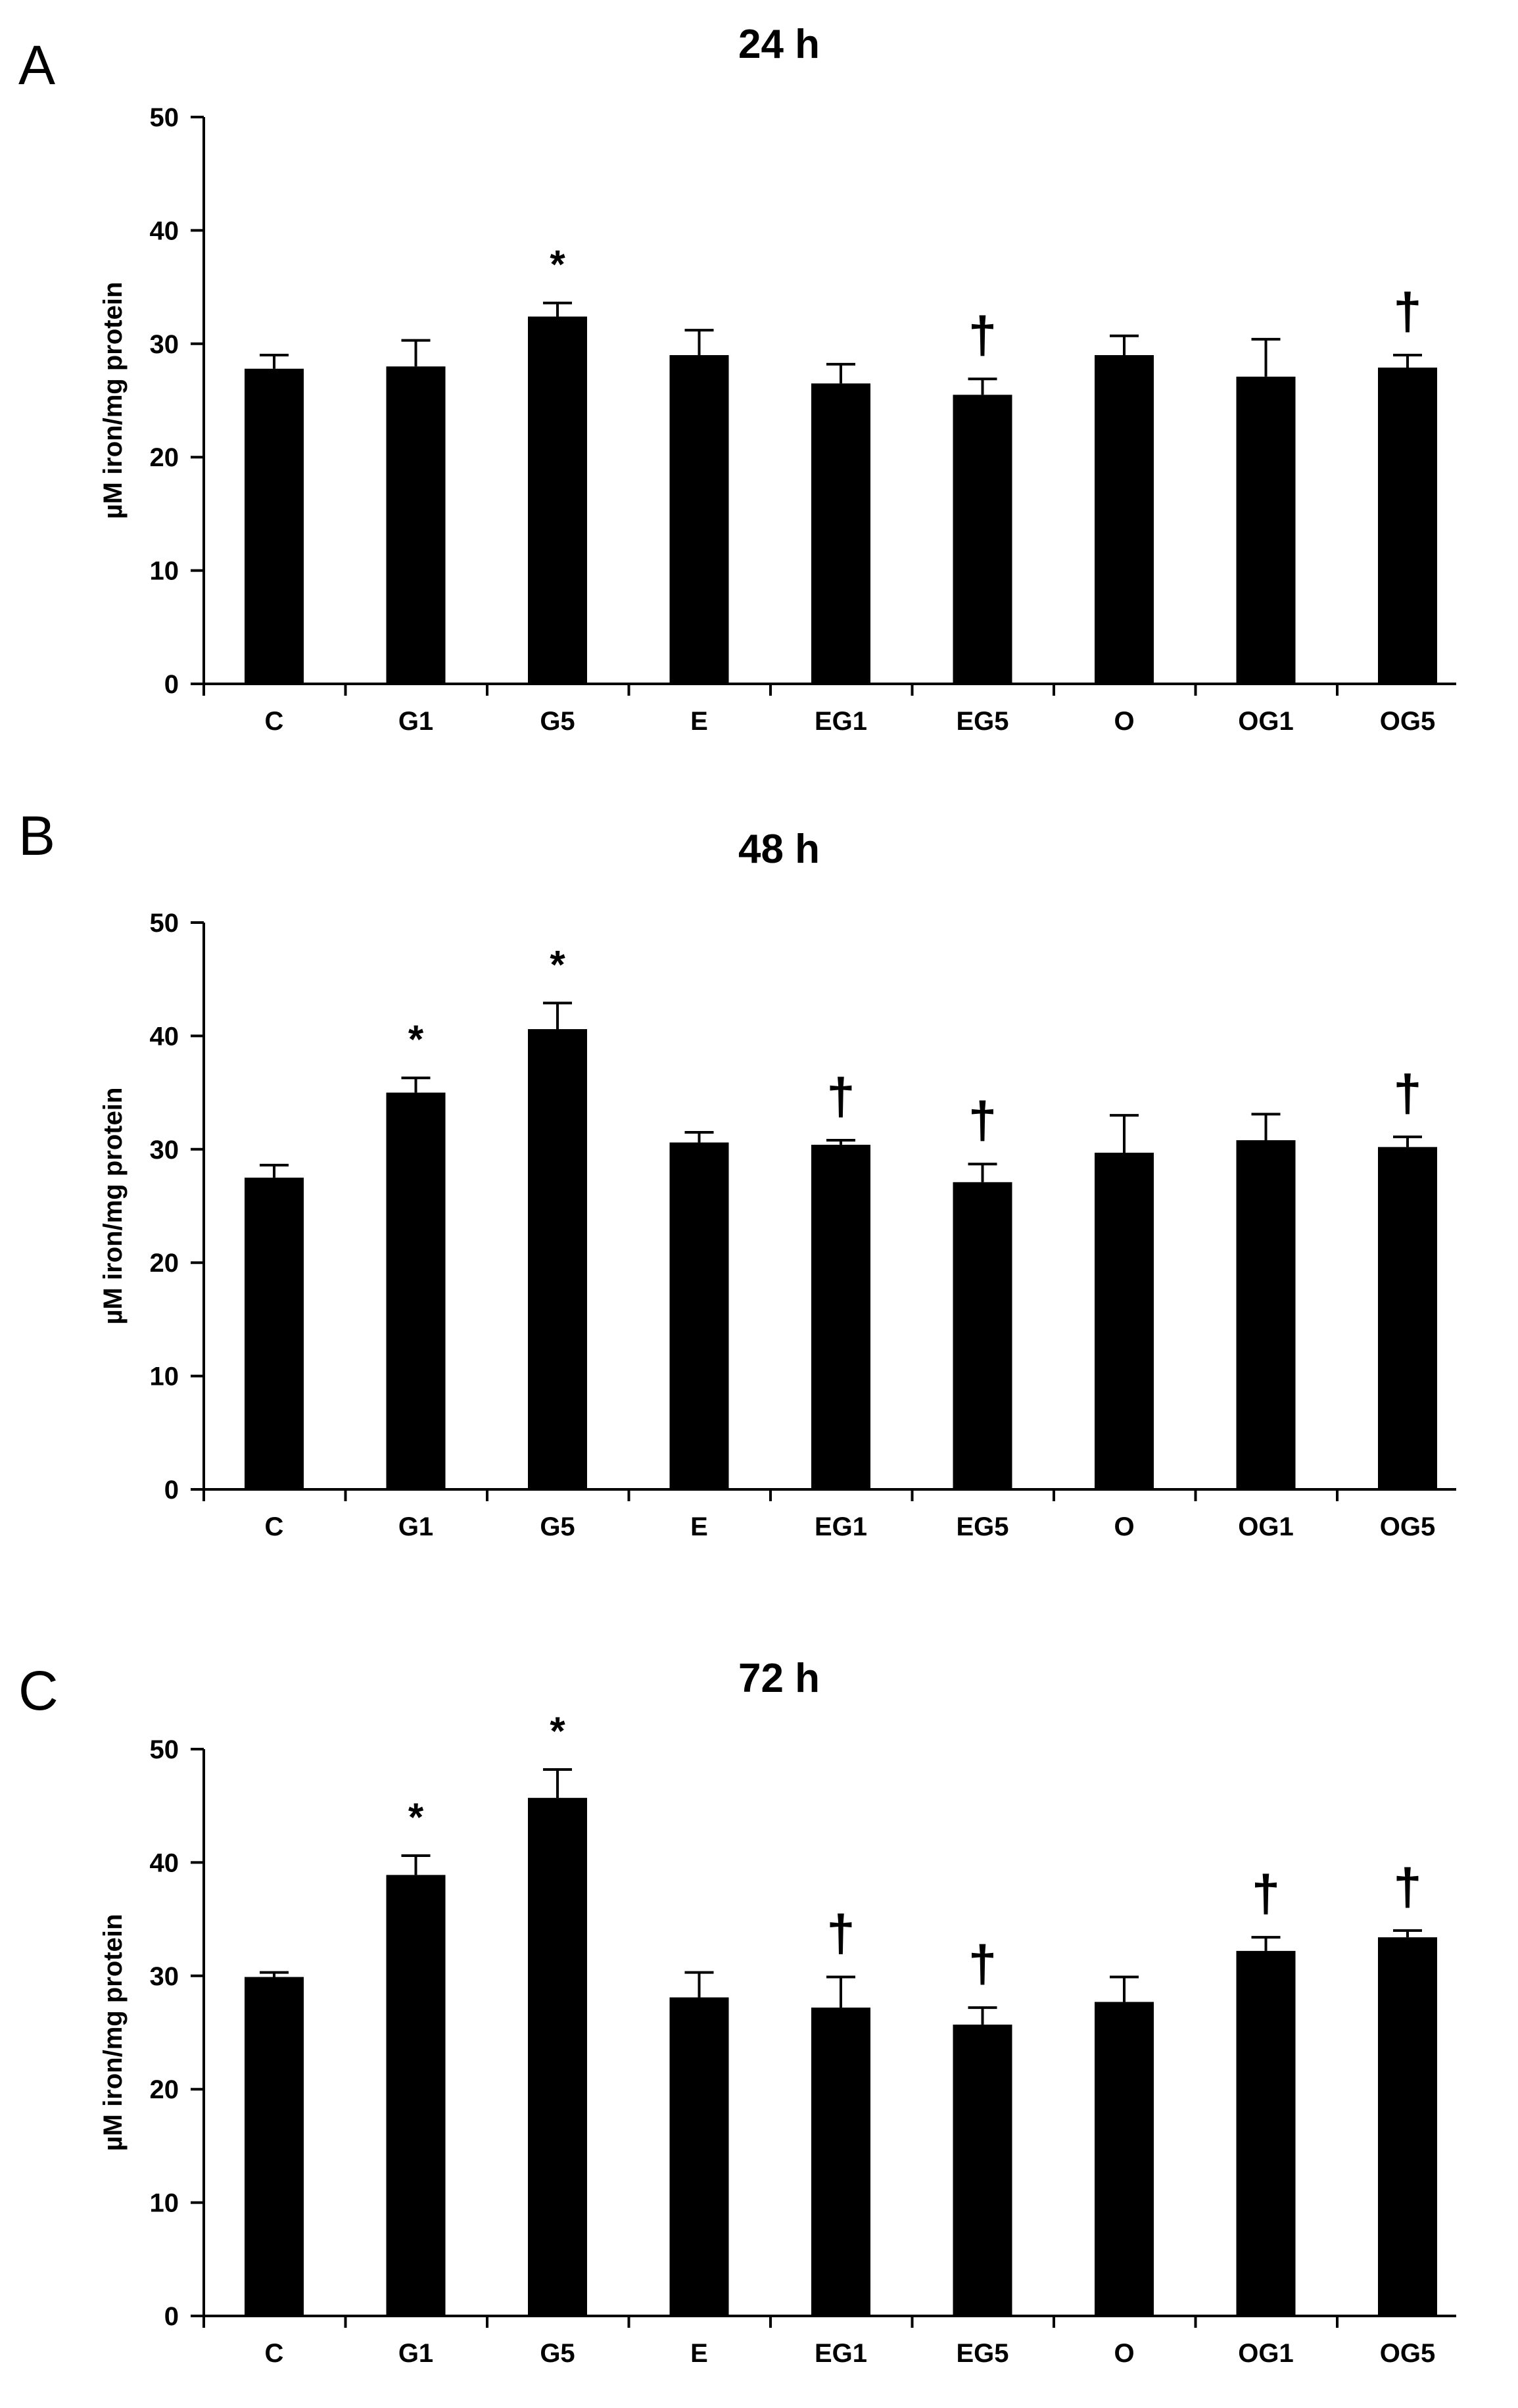 This screenshot has height=2408, width=1518. What do you see at coordinates (1407, 526) in the screenshot?
I see `panel-a-bar-og5` at bounding box center [1407, 526].